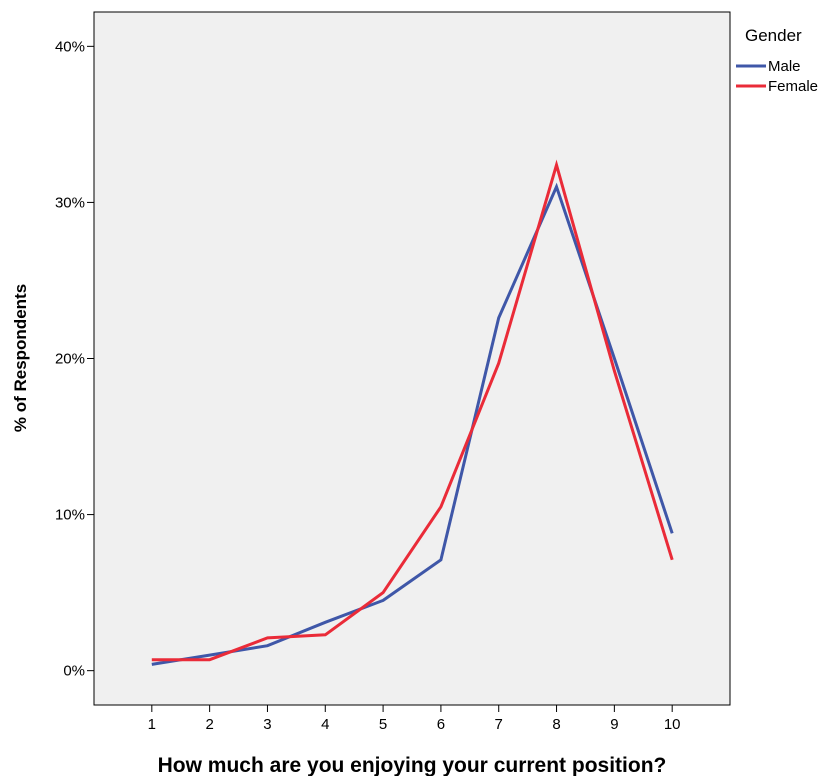 The width and height of the screenshot is (825, 776). Describe the element at coordinates (441, 724) in the screenshot. I see `x-tick-label: 6` at that location.